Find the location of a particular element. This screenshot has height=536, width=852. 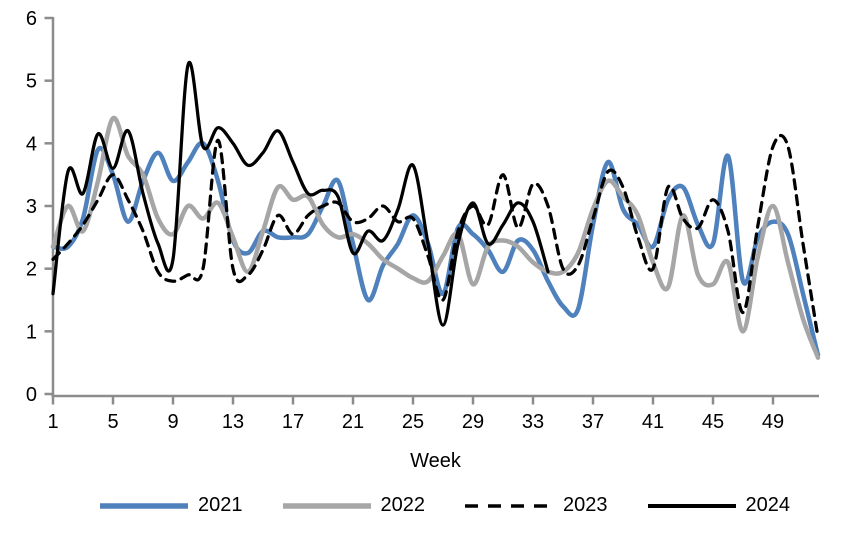

legend-label-2023: 2023 is located at coordinates (585, 505).